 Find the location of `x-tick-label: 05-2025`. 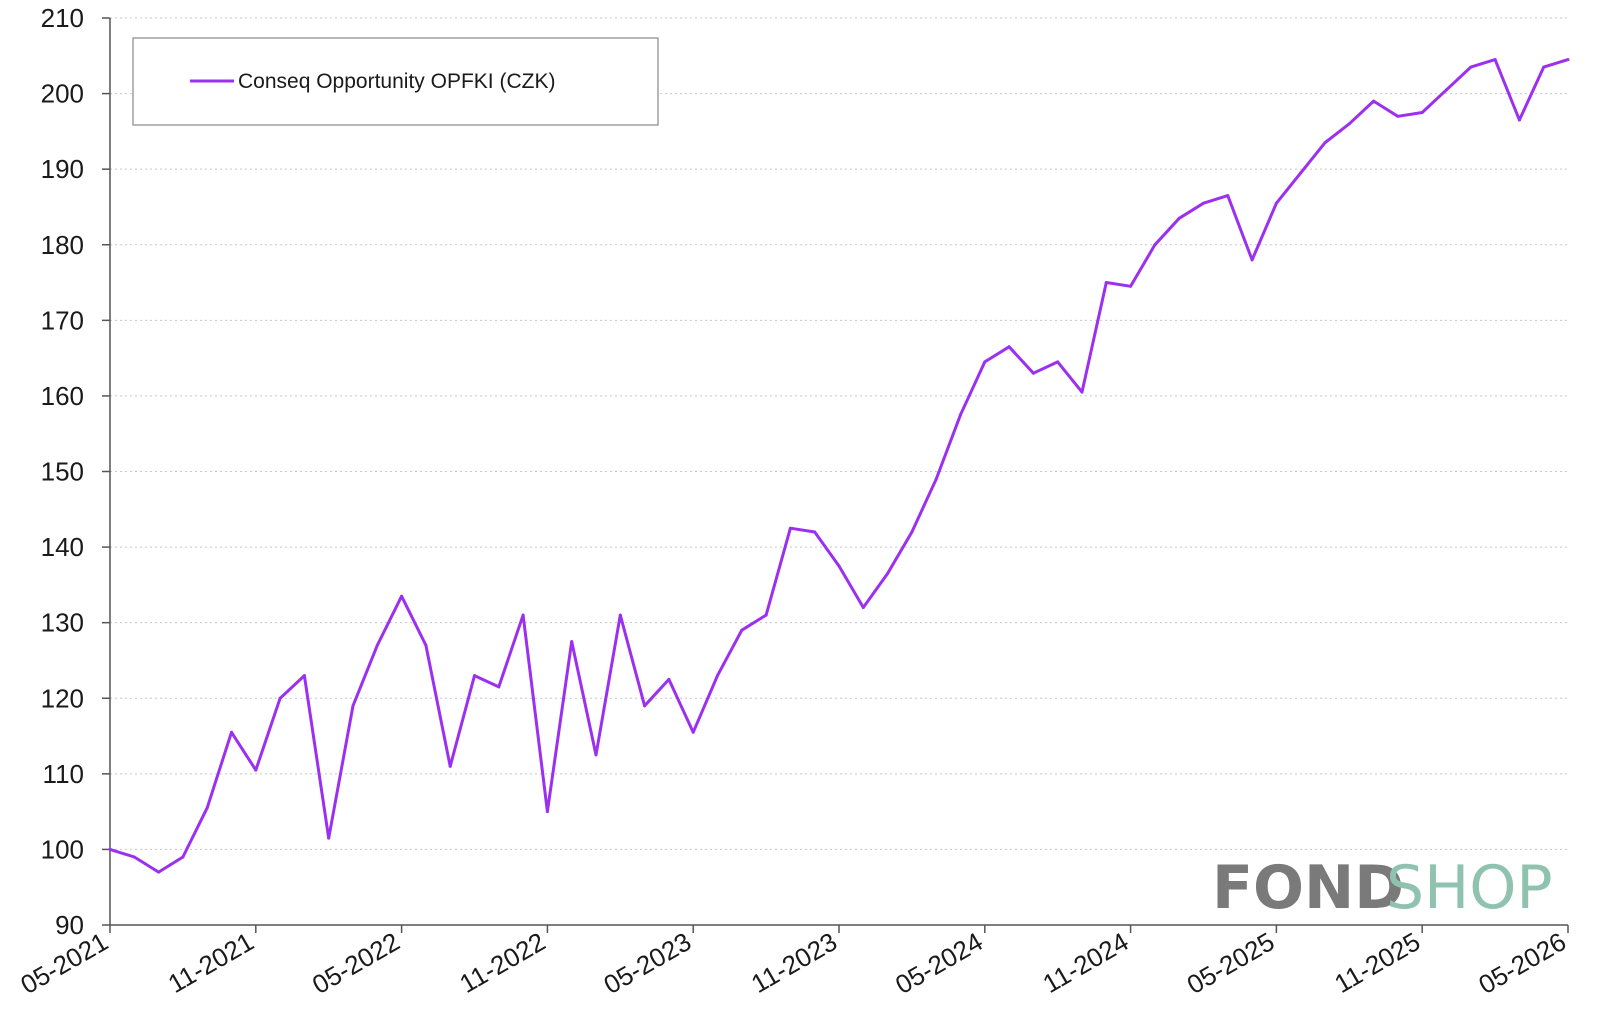

x-tick-label: 05-2025 is located at coordinates (1231, 963).